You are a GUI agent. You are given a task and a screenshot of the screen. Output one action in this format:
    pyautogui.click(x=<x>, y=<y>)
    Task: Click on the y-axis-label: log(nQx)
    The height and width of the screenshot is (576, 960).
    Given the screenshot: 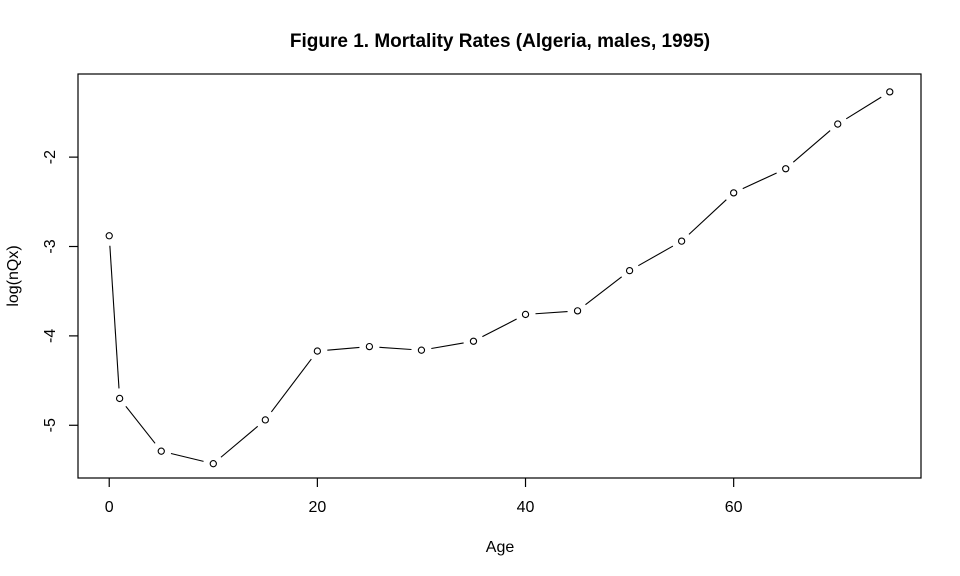 What is the action you would take?
    pyautogui.click(x=13, y=275)
    